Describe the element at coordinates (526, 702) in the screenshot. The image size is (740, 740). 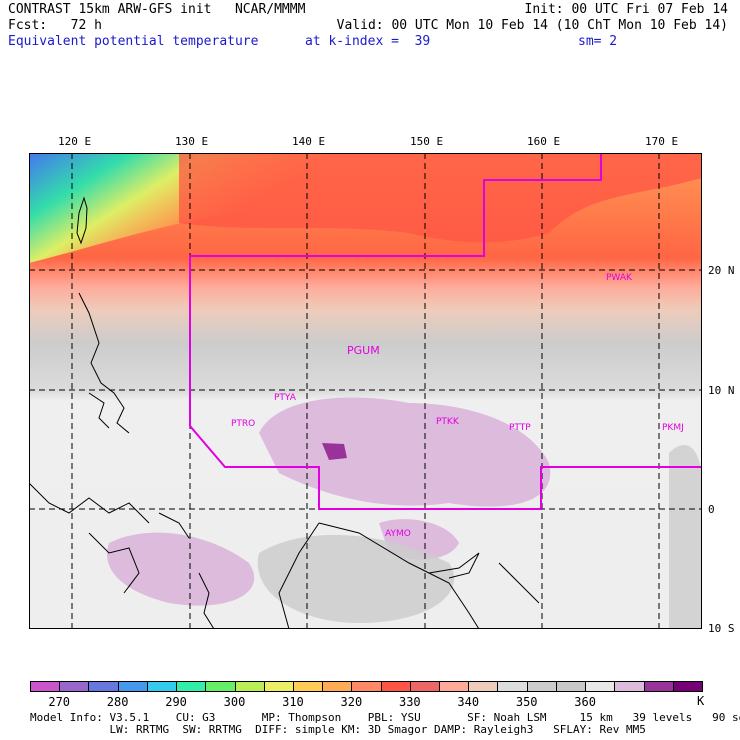
I see `colorbar-label: 350` at that location.